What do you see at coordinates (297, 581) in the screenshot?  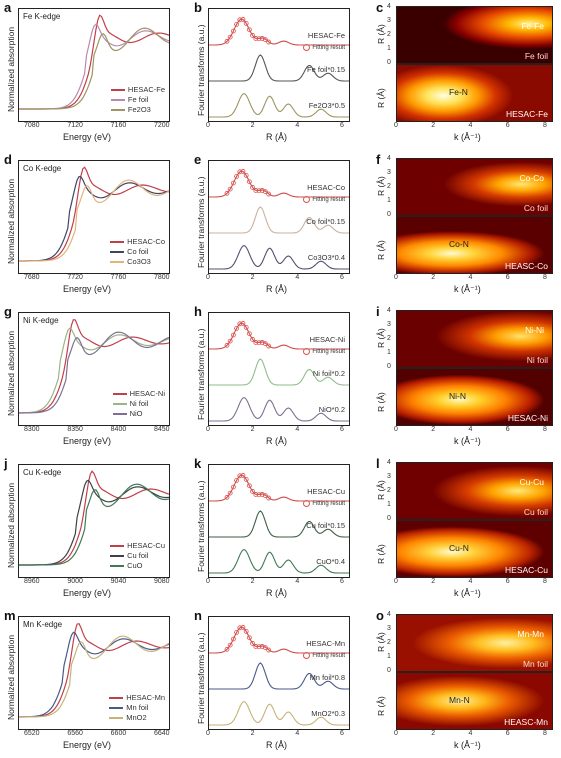 I see `x-tick-label: 4` at bounding box center [297, 581].